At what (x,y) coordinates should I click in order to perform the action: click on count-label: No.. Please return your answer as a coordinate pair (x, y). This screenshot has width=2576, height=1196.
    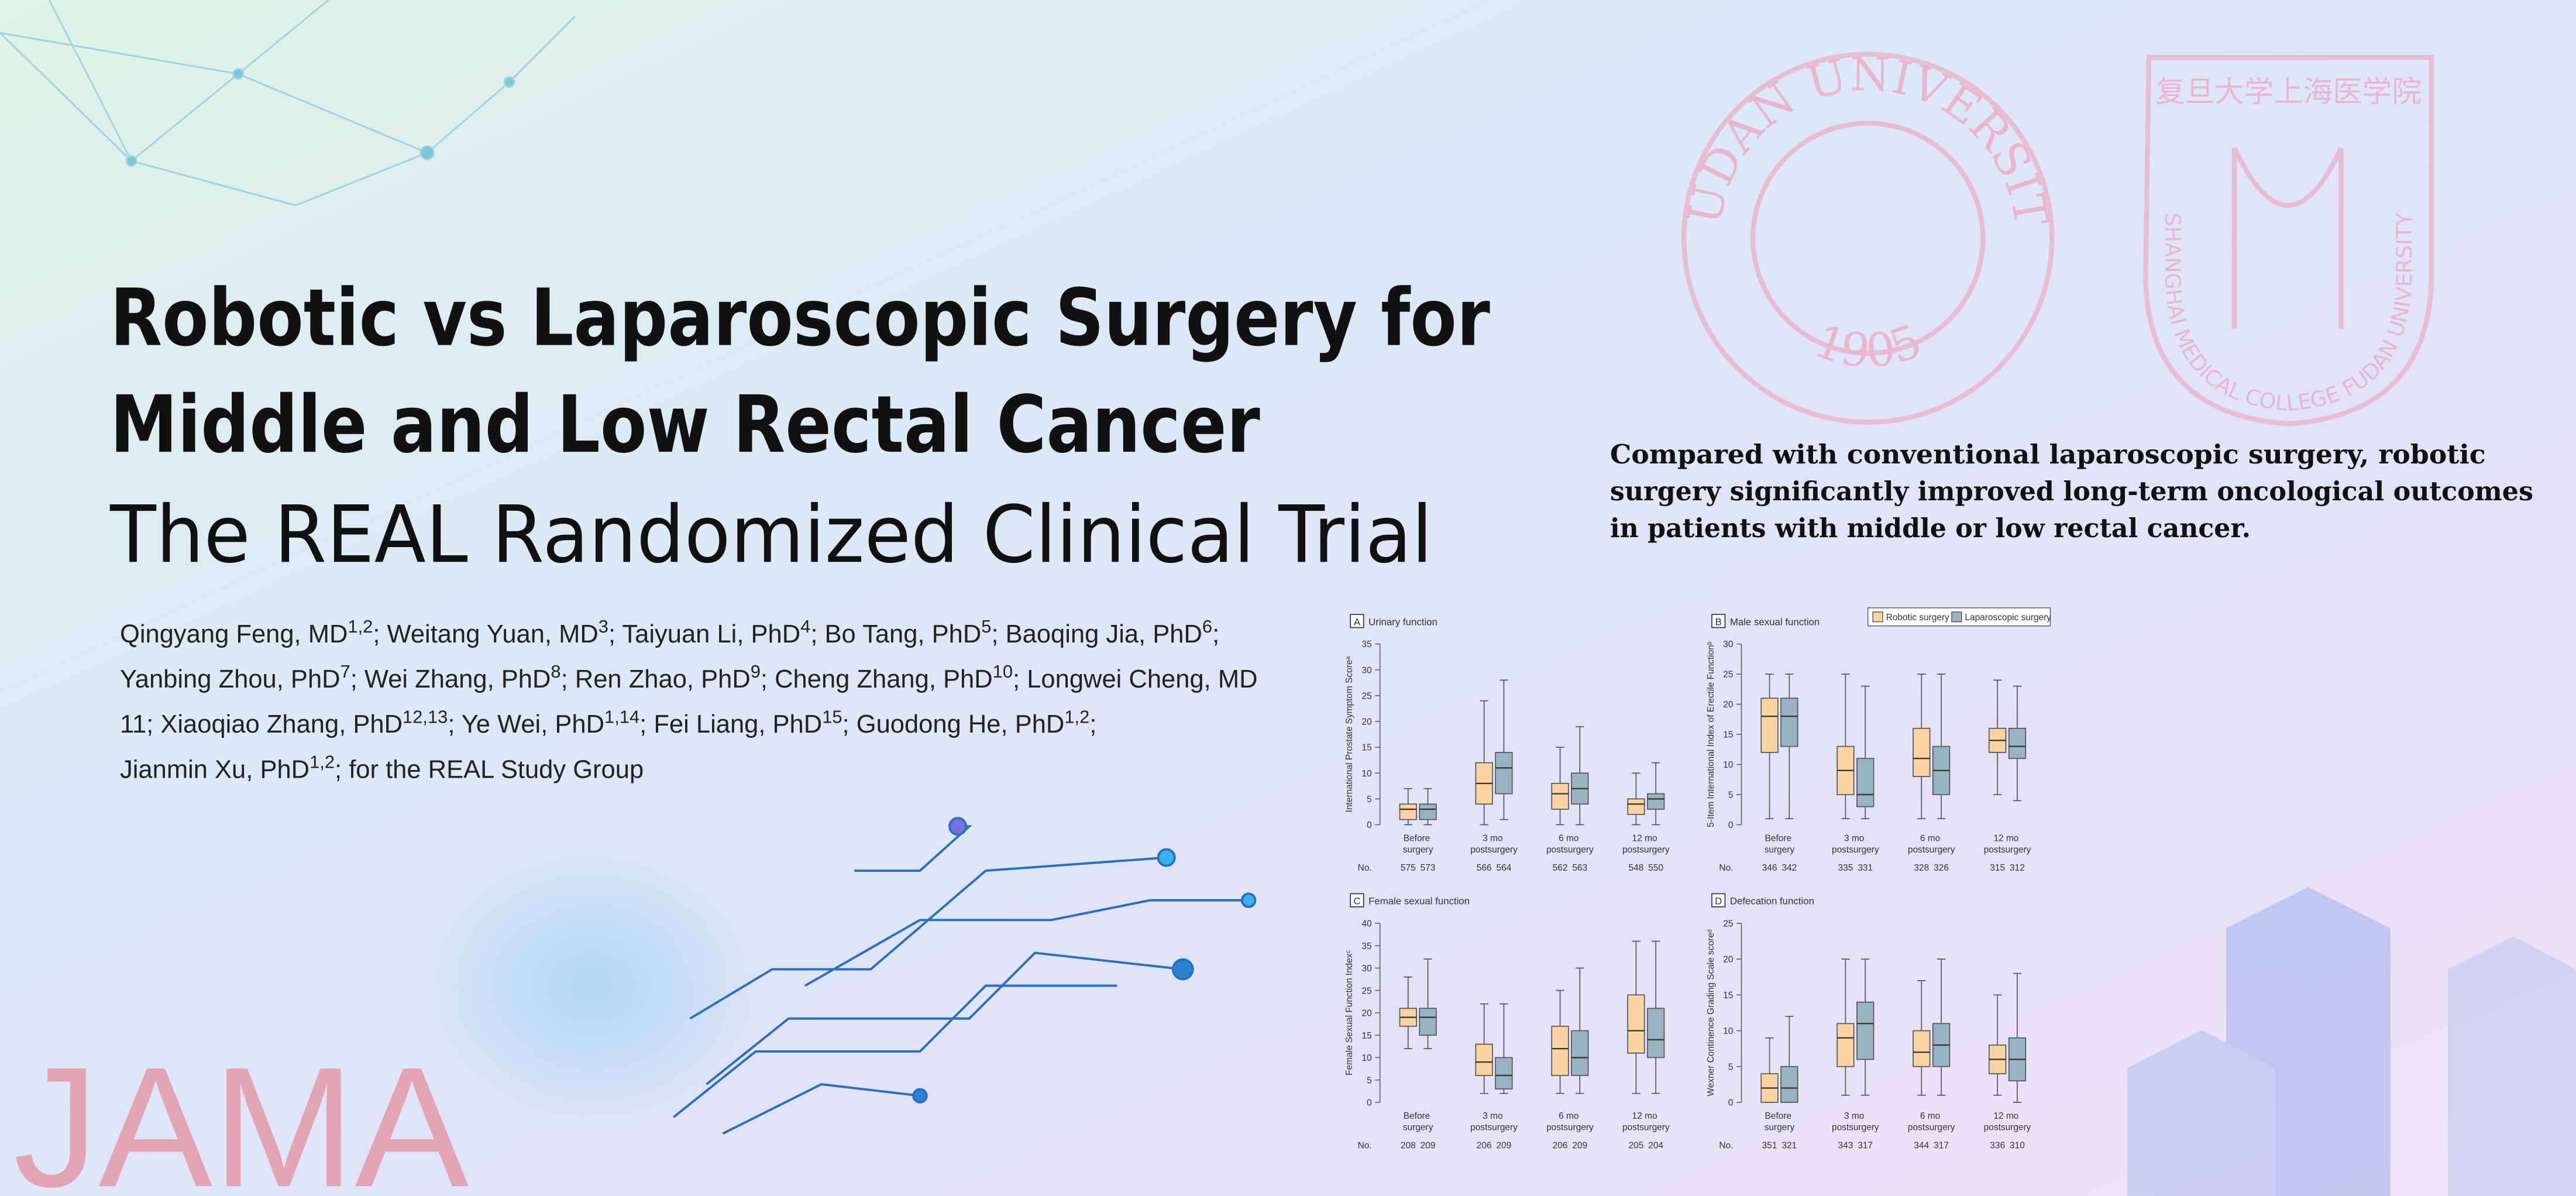
    Looking at the image, I should click on (1365, 1146).